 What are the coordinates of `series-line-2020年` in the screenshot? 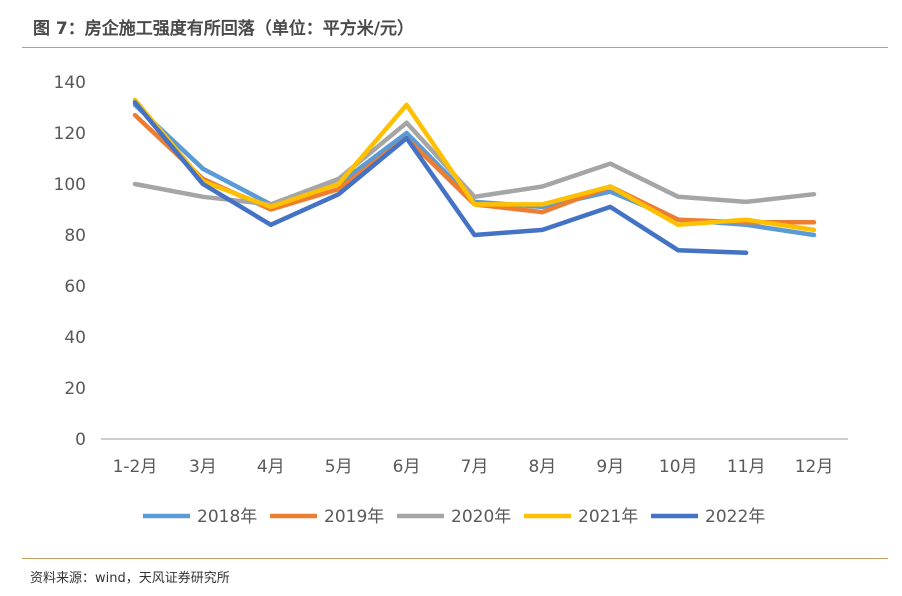 It's located at (474, 163).